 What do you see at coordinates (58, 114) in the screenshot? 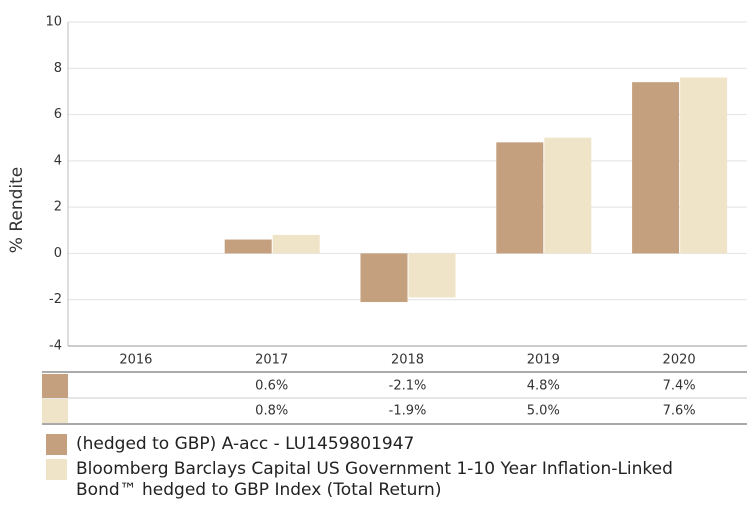
I see `y-tick-label: 6` at bounding box center [58, 114].